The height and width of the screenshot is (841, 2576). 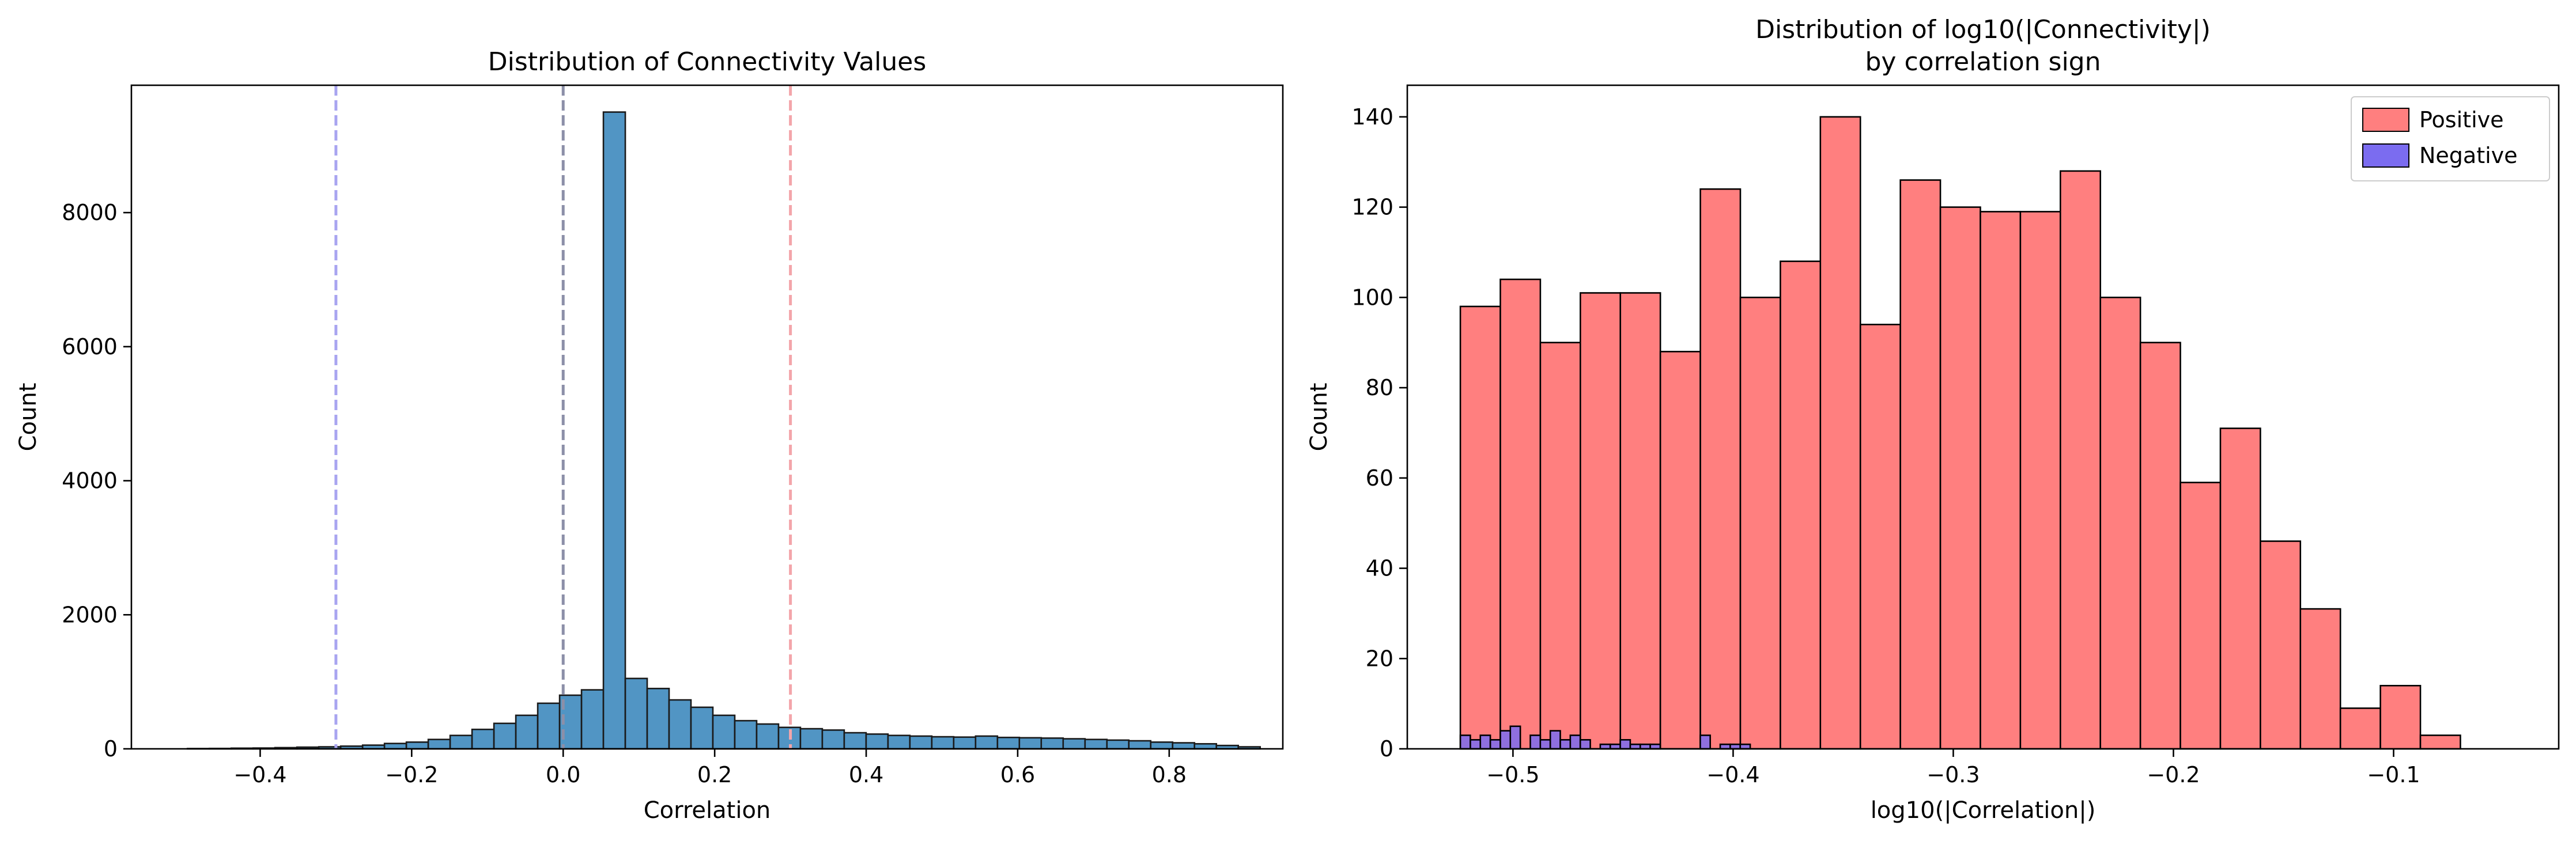 What do you see at coordinates (1984, 811) in the screenshot?
I see `x-axis-label: log10(|Correlation|)` at bounding box center [1984, 811].